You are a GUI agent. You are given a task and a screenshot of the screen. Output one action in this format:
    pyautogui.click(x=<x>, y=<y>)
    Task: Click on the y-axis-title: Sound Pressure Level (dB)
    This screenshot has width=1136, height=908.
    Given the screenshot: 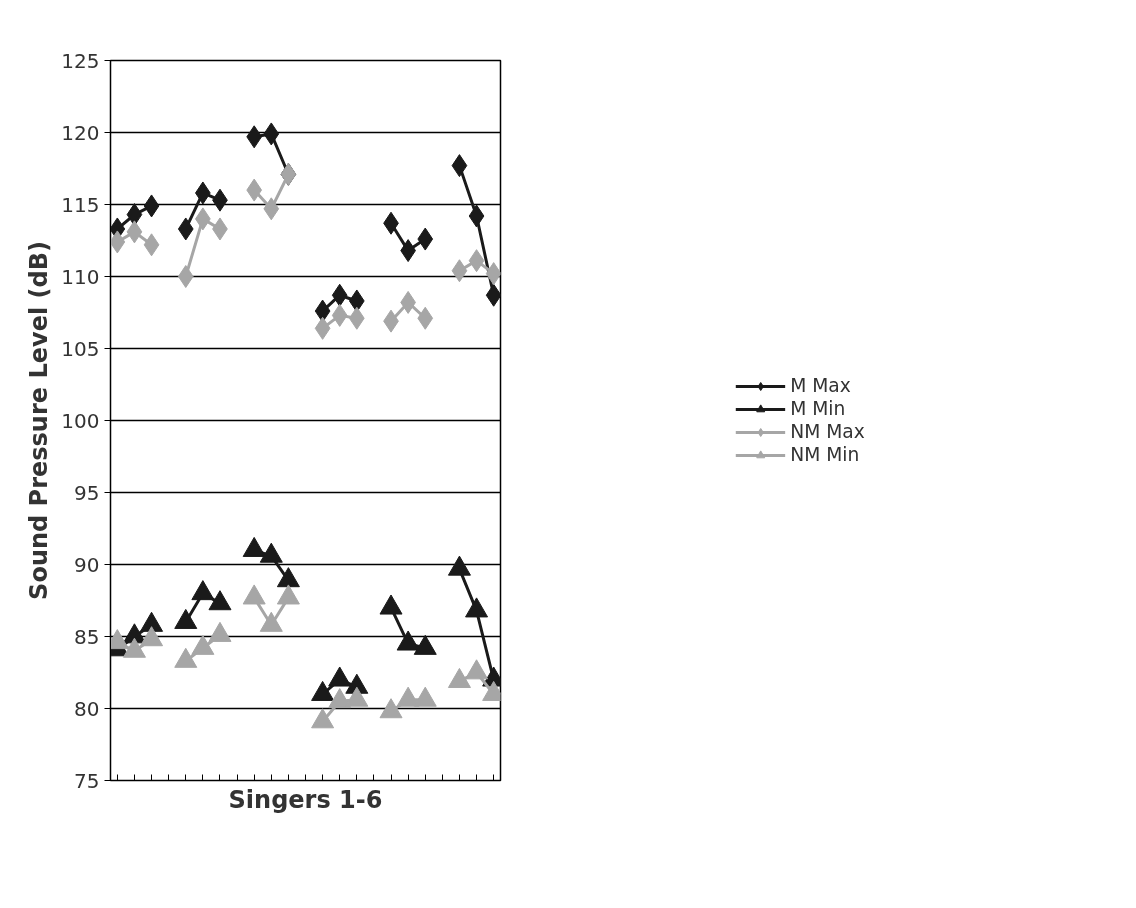 What is the action you would take?
    pyautogui.click(x=39, y=420)
    